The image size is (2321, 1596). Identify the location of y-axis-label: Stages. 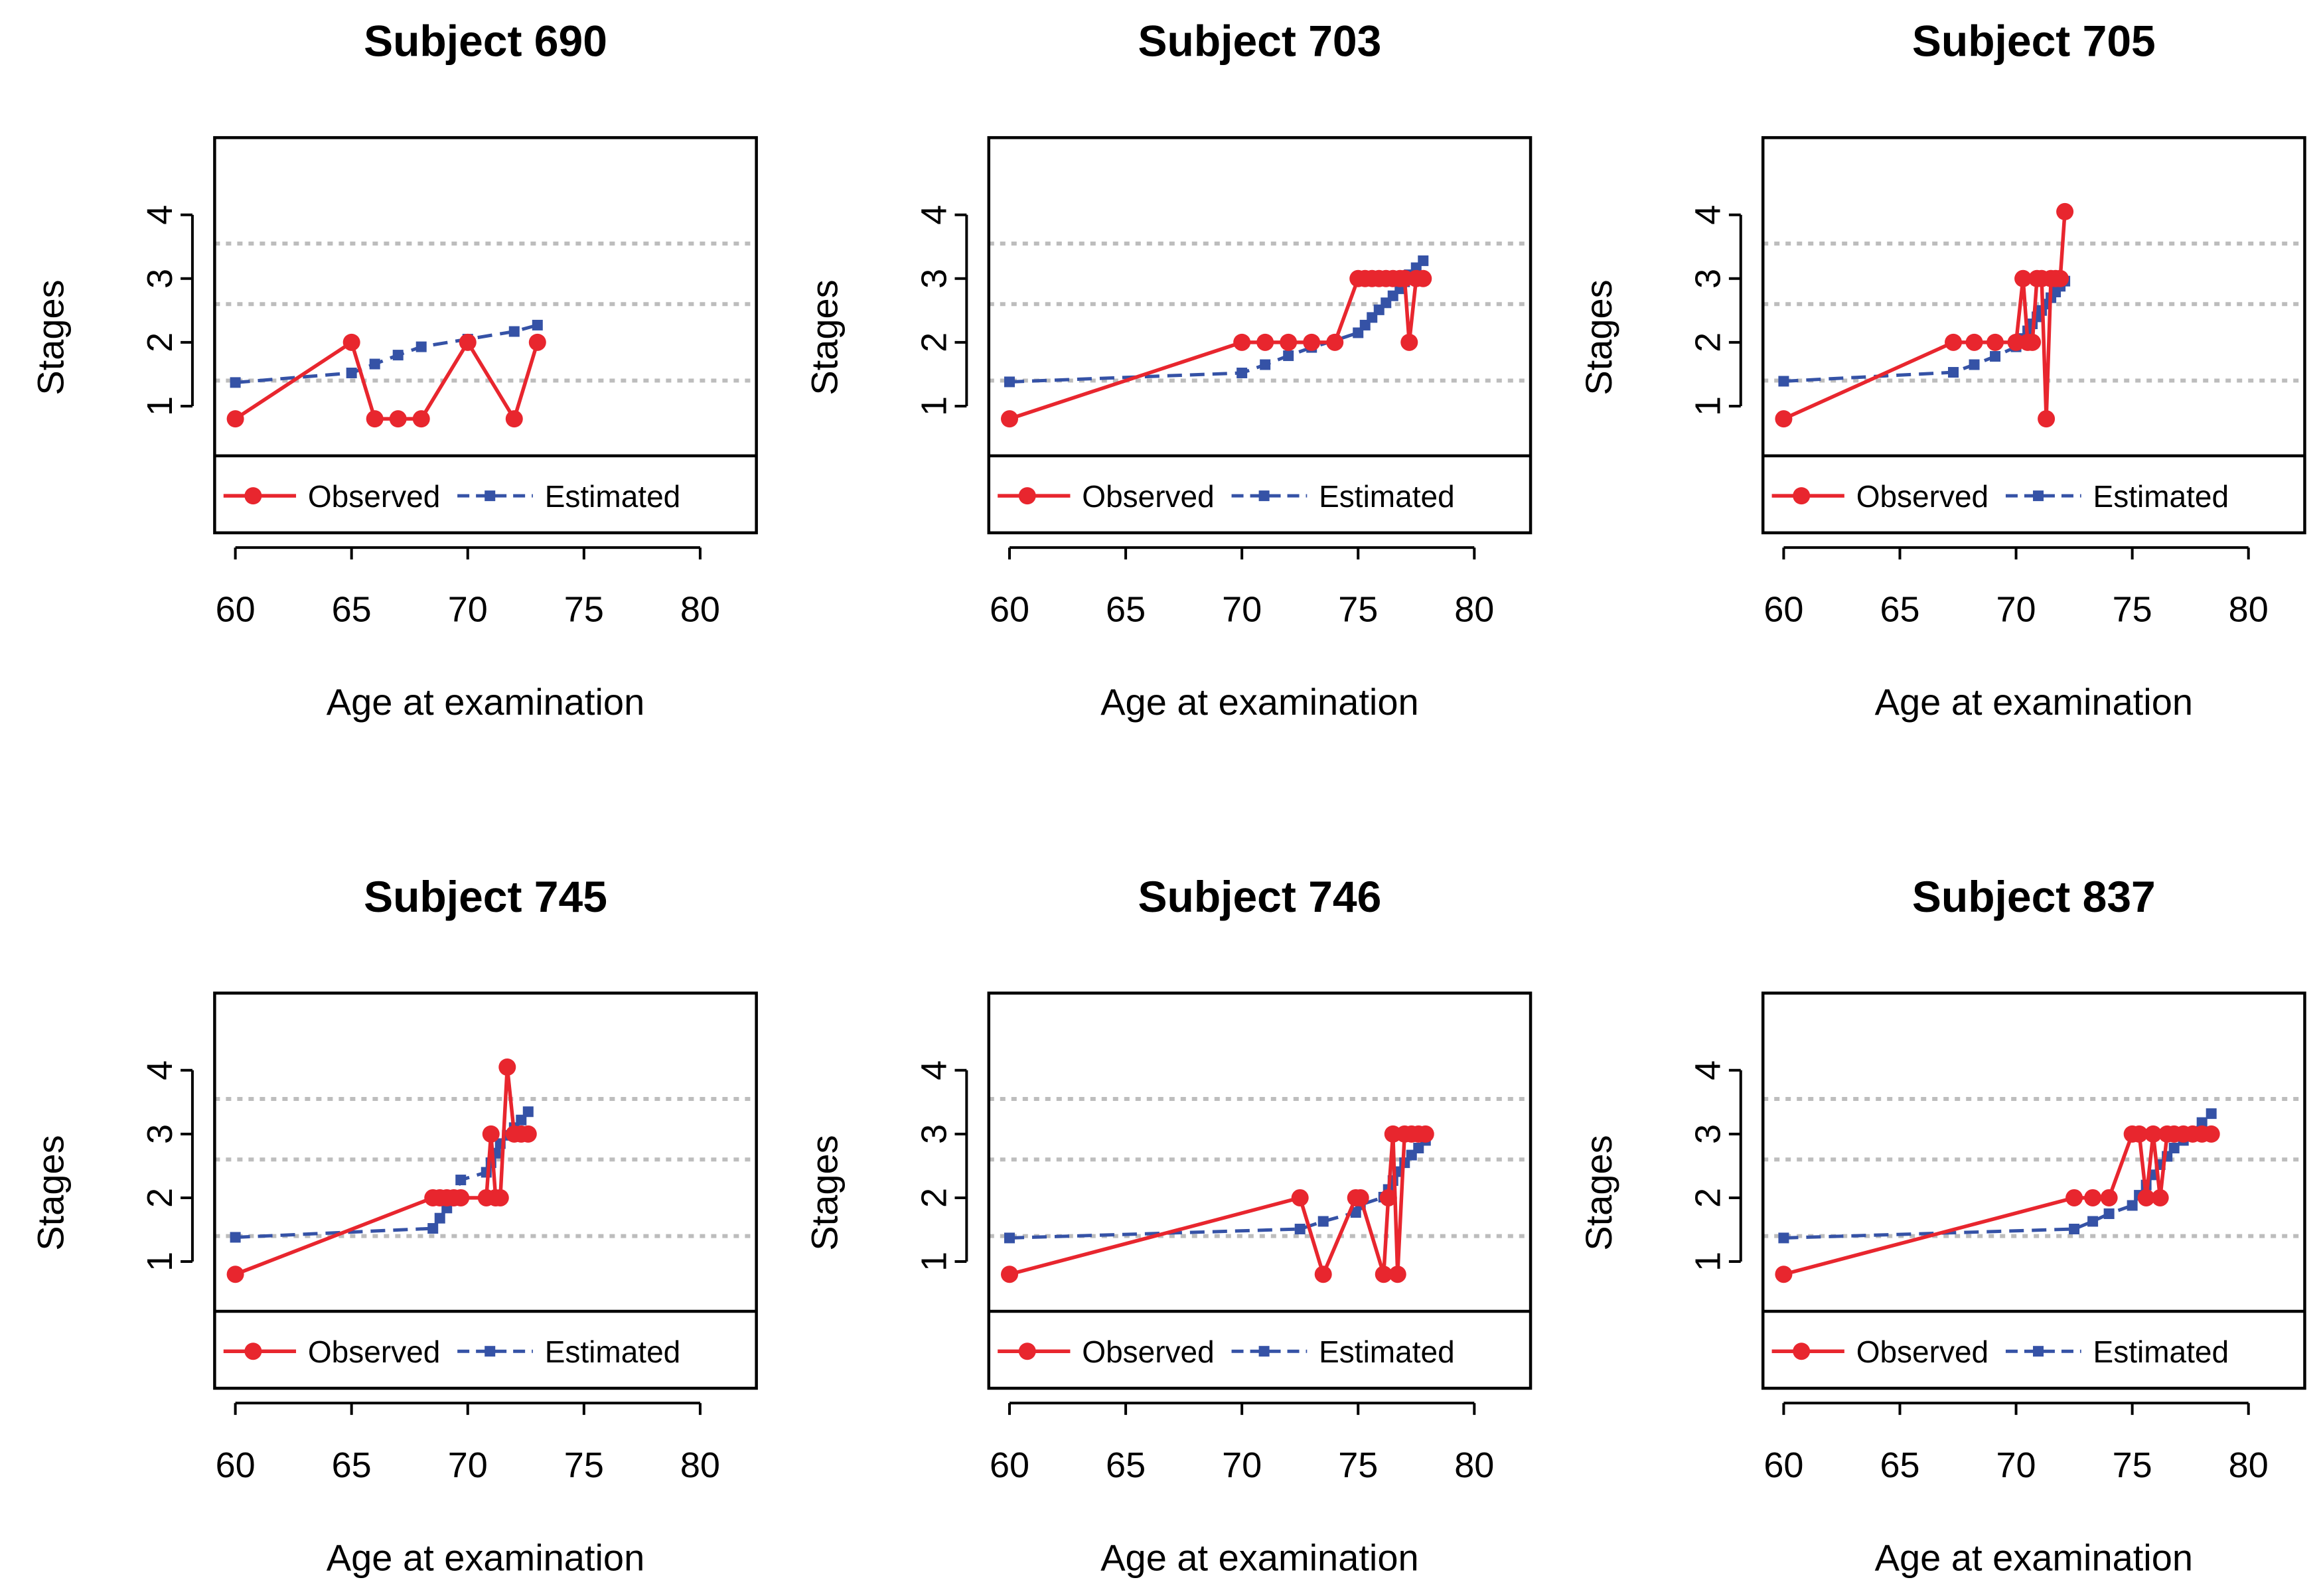
(1598, 337).